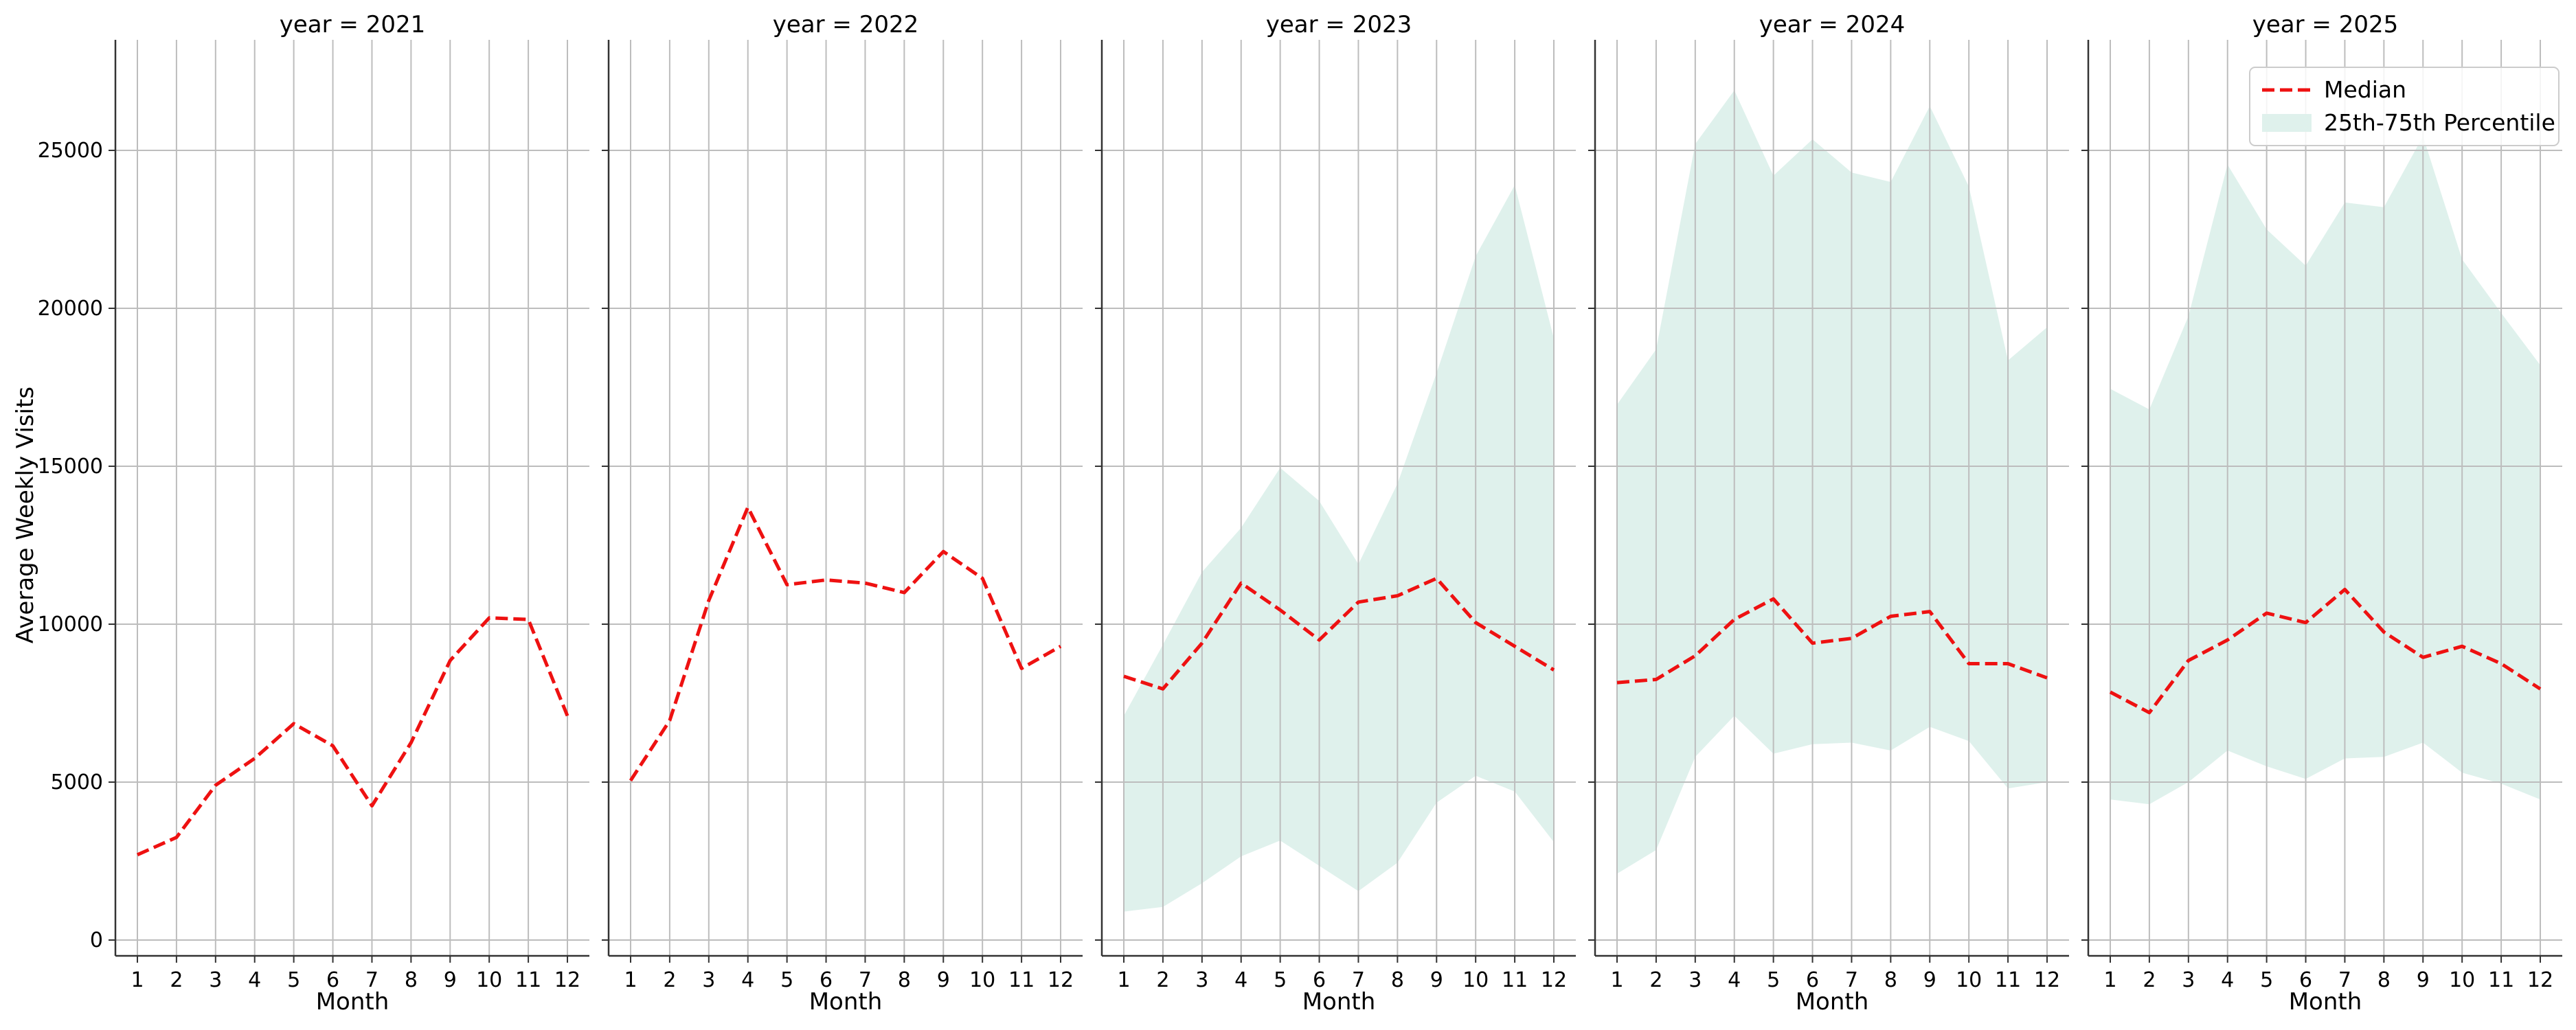 The height and width of the screenshot is (1030, 2576). I want to click on y-tick-label: 25000, so click(70, 151).